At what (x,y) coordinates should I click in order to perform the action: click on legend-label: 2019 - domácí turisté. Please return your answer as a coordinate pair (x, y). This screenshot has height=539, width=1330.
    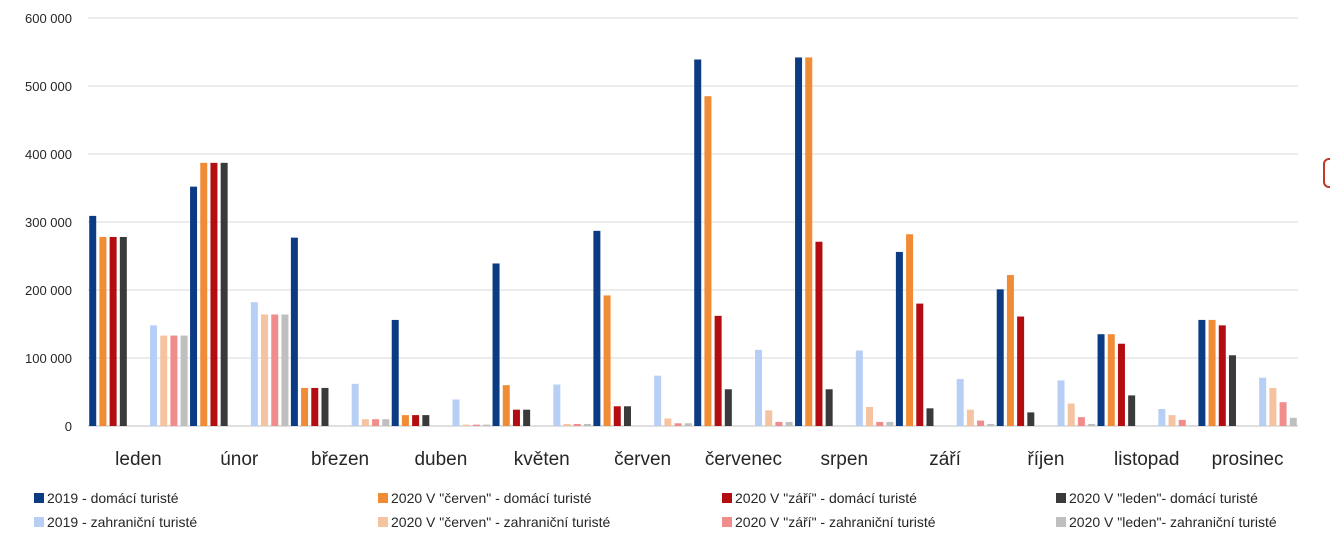
    Looking at the image, I should click on (113, 498).